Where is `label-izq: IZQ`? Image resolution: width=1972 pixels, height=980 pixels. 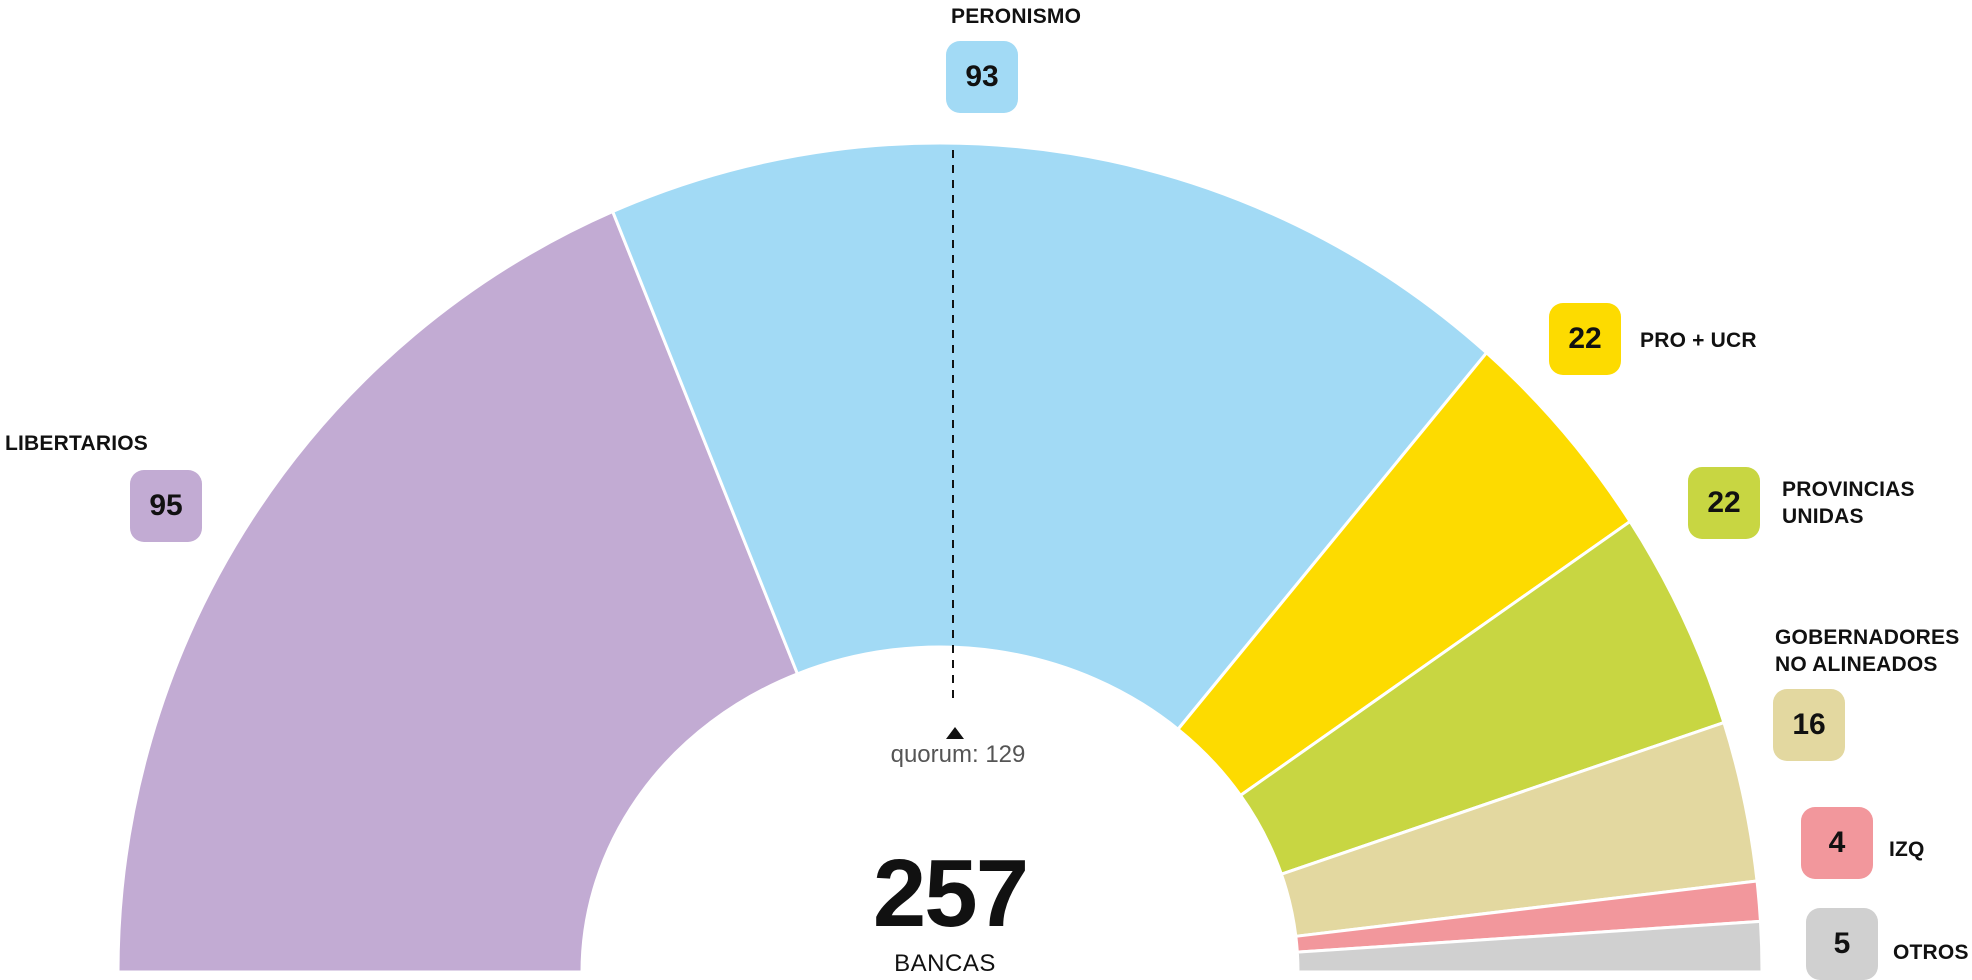 label-izq: IZQ is located at coordinates (1907, 849).